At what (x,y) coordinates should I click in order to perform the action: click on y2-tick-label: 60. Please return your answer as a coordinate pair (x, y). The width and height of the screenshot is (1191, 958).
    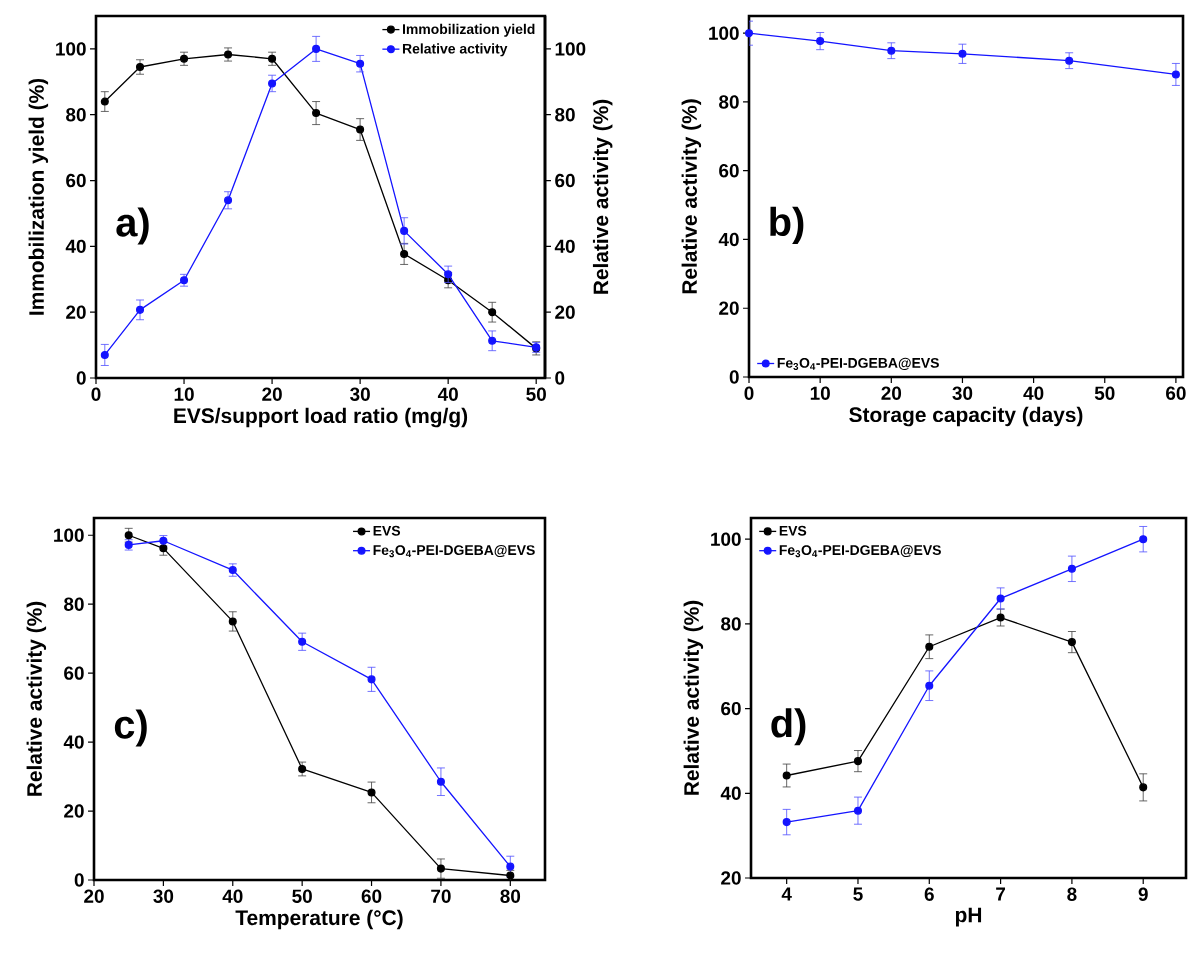
    Looking at the image, I should click on (565, 180).